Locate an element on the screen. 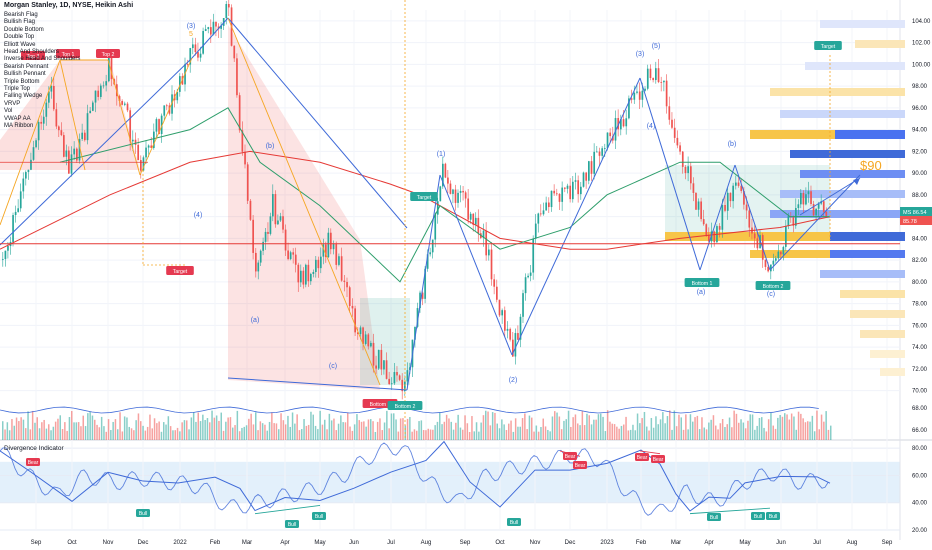  indicator-legend-item: Double Top is located at coordinates (19, 37).